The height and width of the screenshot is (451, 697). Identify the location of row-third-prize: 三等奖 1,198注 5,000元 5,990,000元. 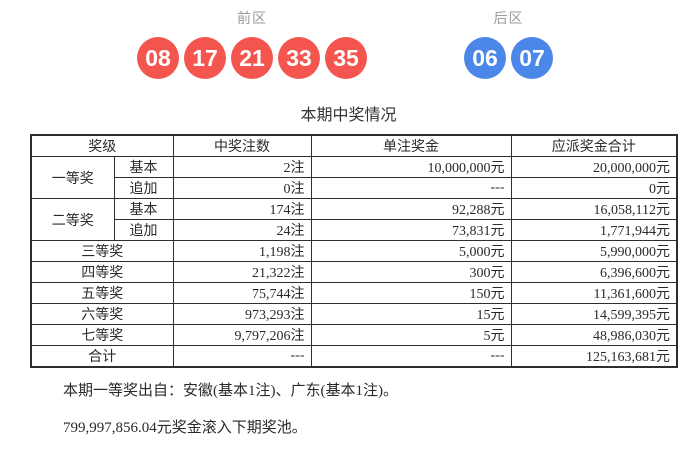
(354, 251).